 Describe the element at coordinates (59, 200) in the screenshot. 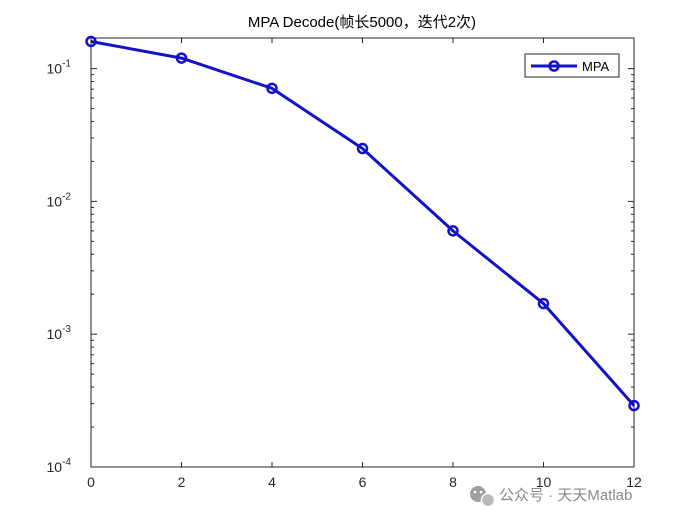

I see `y-tick-label: 10⁻²` at that location.